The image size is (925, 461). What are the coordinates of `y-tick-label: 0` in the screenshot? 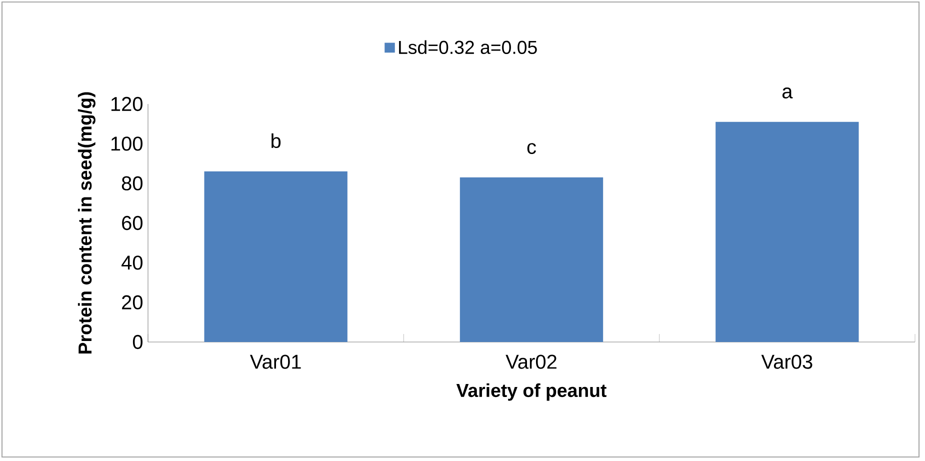 It's located at (137, 342).